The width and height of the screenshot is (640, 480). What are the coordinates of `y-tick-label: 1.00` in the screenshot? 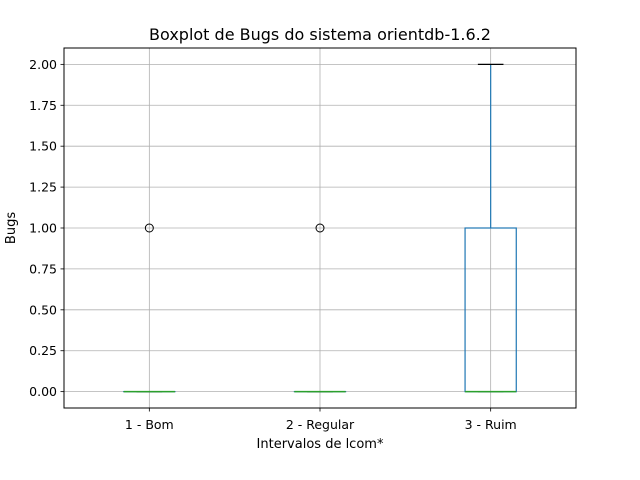 It's located at (43, 228).